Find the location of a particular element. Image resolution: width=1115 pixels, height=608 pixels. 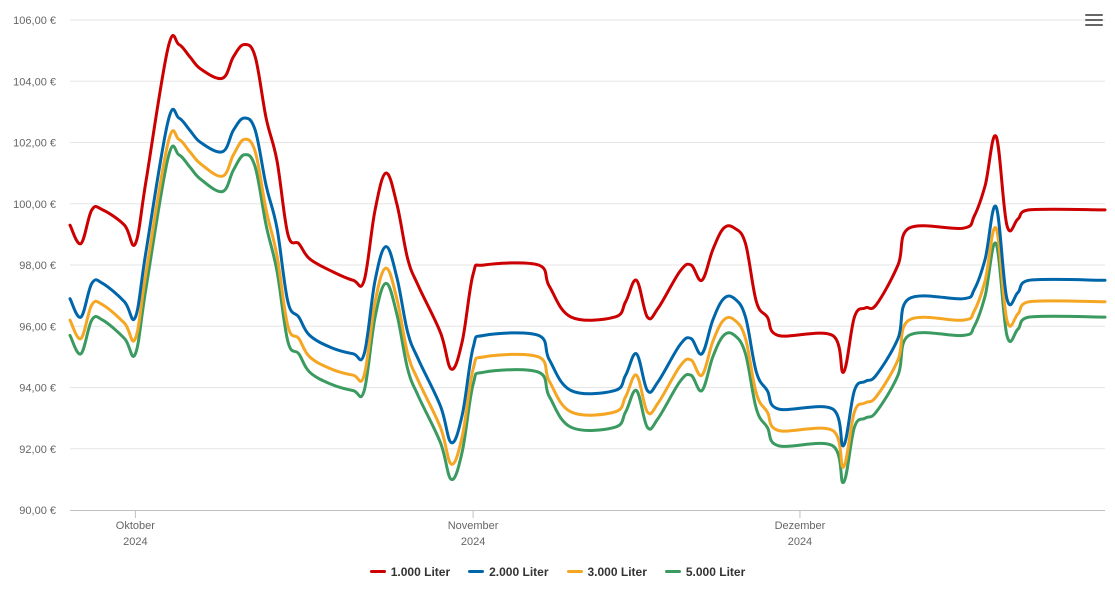

y-tick-label: 102,00 € is located at coordinates (34, 144).